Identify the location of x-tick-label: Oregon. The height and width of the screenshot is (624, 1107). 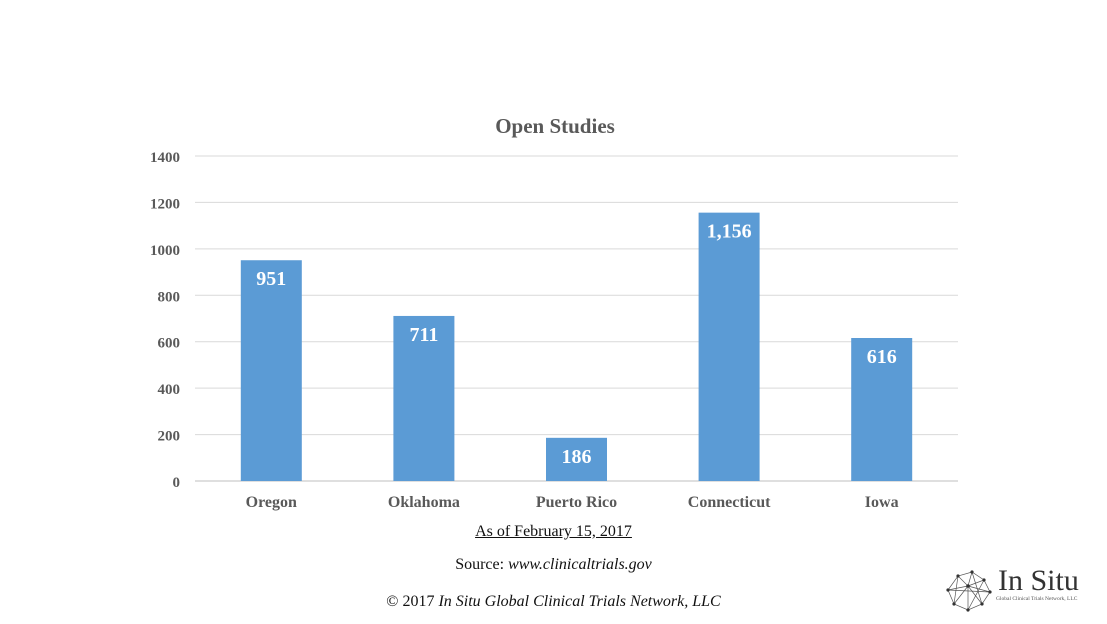
(271, 502).